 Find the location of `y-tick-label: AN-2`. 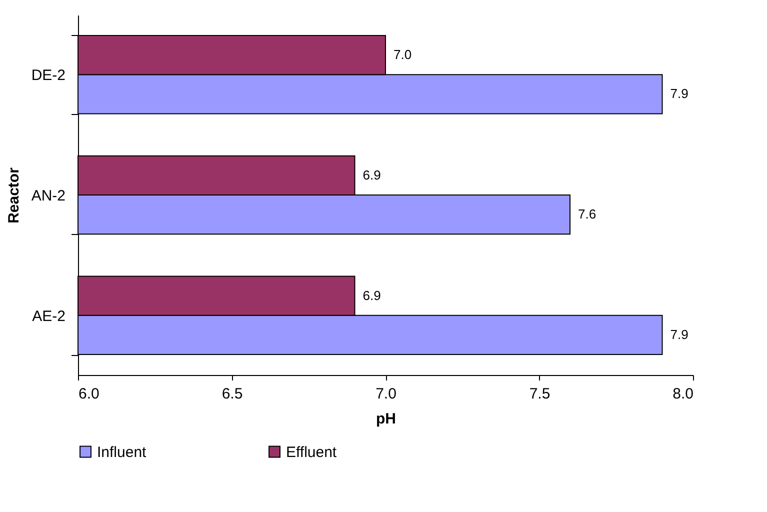

y-tick-label: AN-2 is located at coordinates (48, 196).